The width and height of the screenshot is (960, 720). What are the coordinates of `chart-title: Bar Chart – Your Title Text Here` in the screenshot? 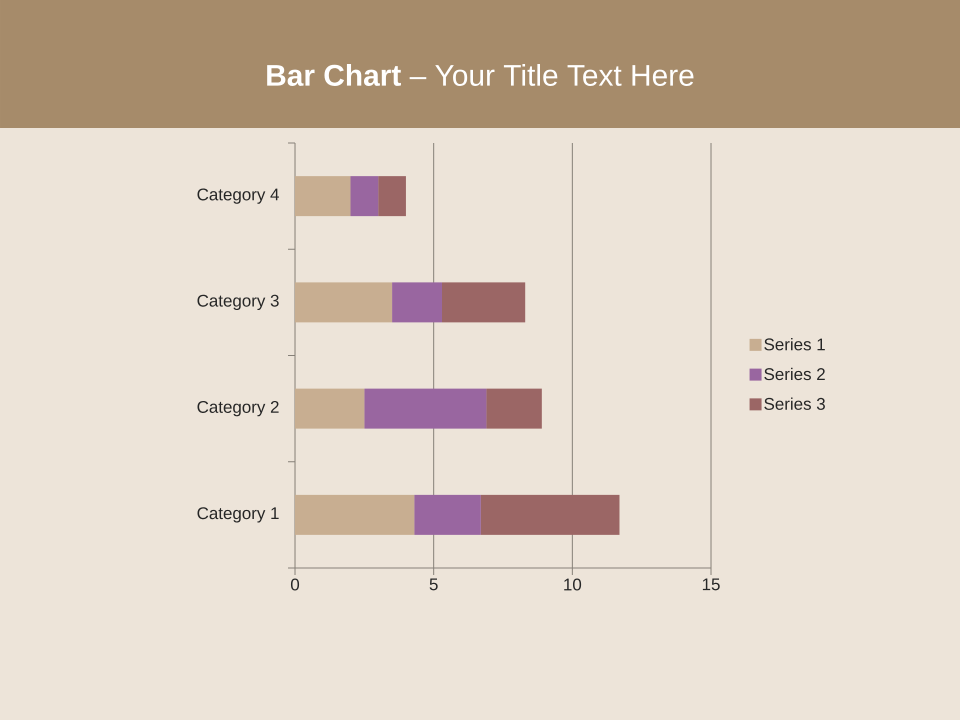 It's located at (480, 75).